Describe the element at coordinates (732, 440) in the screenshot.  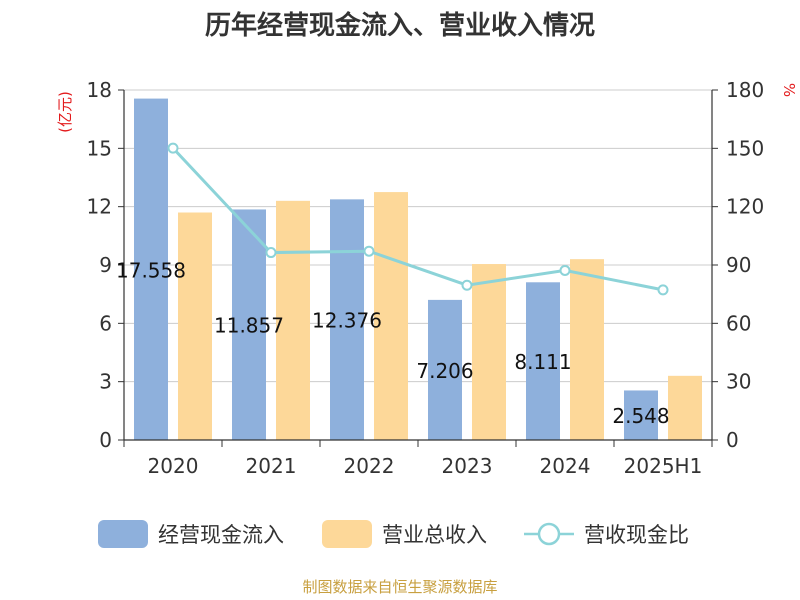
I see `right-axis-tick-label: 0` at that location.